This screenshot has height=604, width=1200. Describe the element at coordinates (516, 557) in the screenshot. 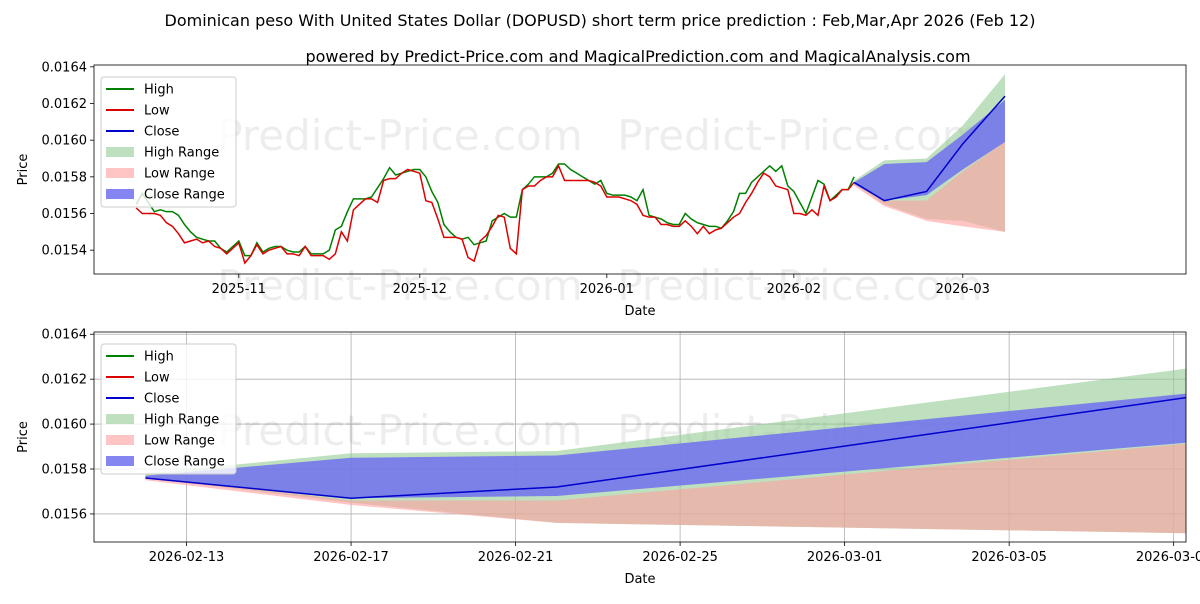

I see `x-tick-label: 2026-02-21` at that location.